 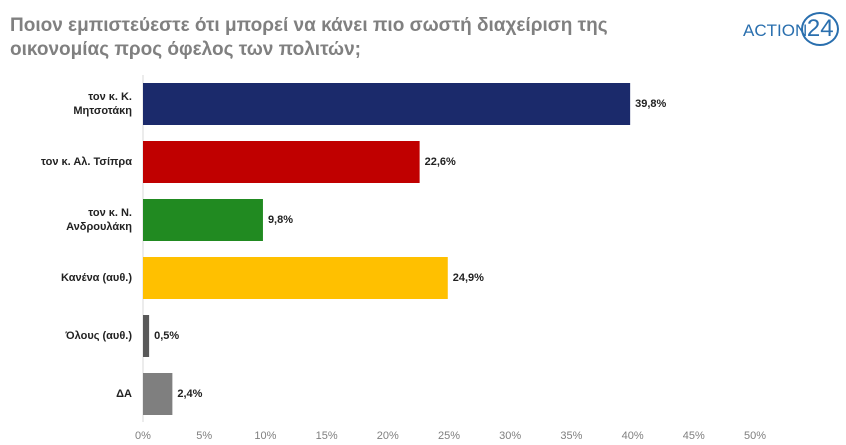 What do you see at coordinates (280, 220) in the screenshot?
I see `value-label: 9,8%` at bounding box center [280, 220].